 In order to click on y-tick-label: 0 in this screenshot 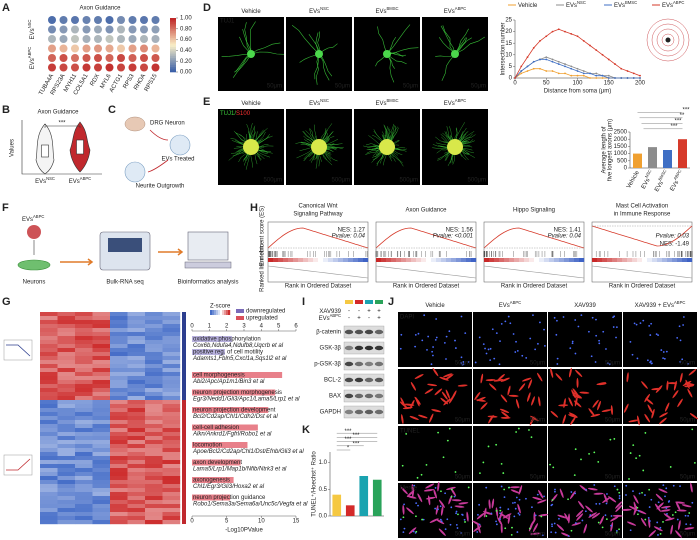, I will do `click(626, 169)`.